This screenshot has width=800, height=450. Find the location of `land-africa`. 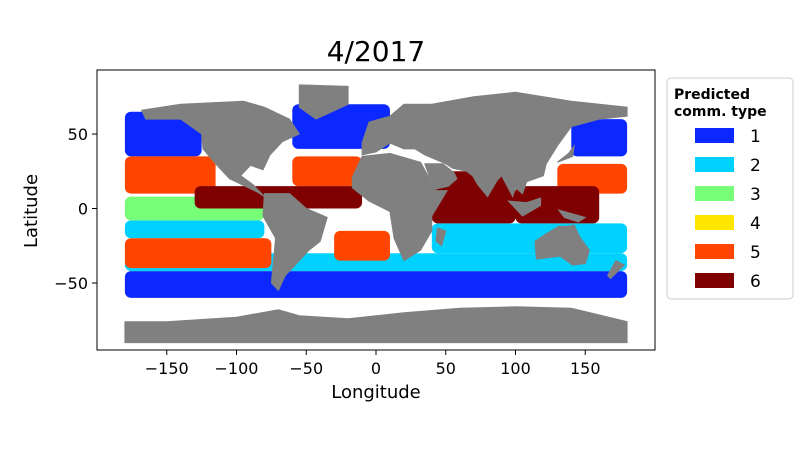

land-africa is located at coordinates (399, 207).